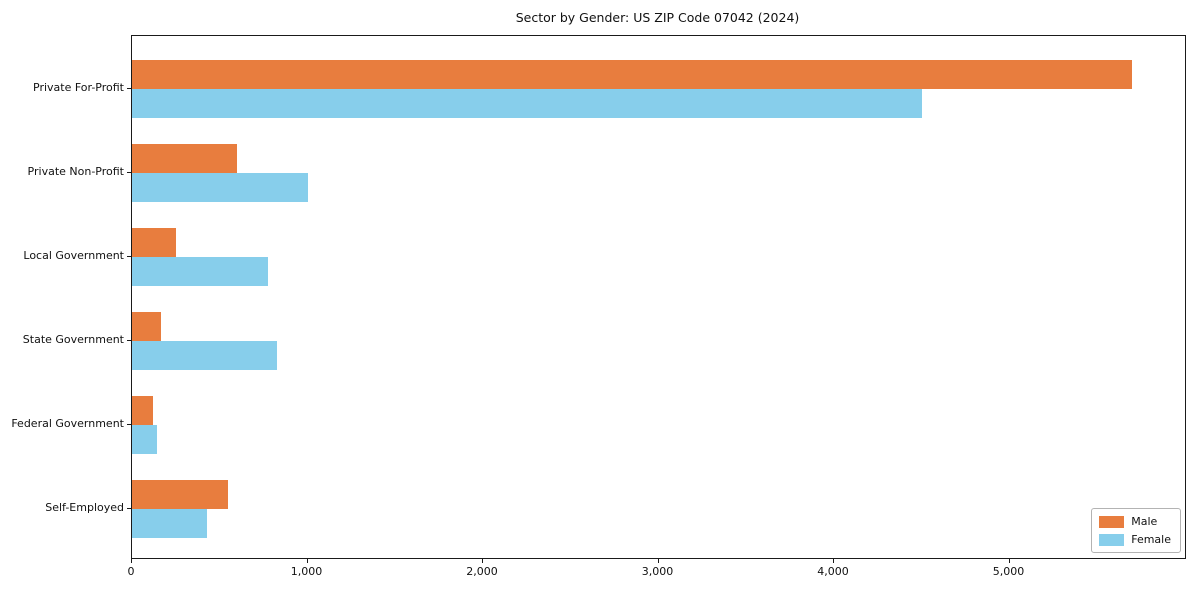 The image size is (1200, 600). Describe the element at coordinates (833, 571) in the screenshot. I see `x-tick-label-4000: 4,000` at that location.